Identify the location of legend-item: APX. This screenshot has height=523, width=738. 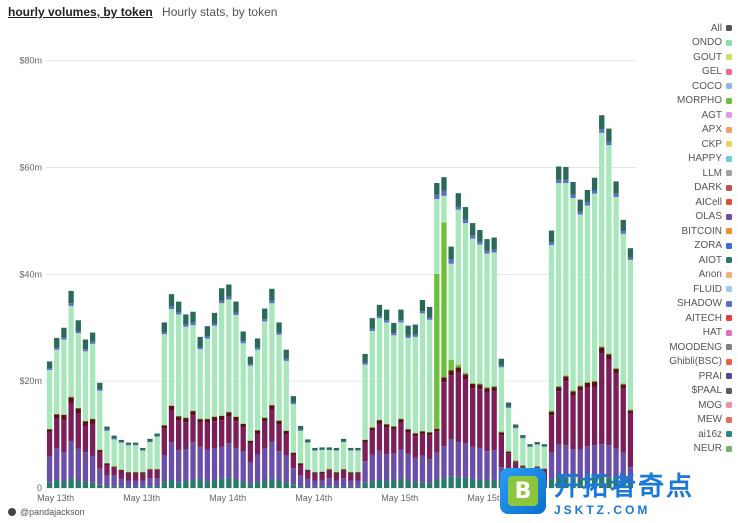
(672, 130).